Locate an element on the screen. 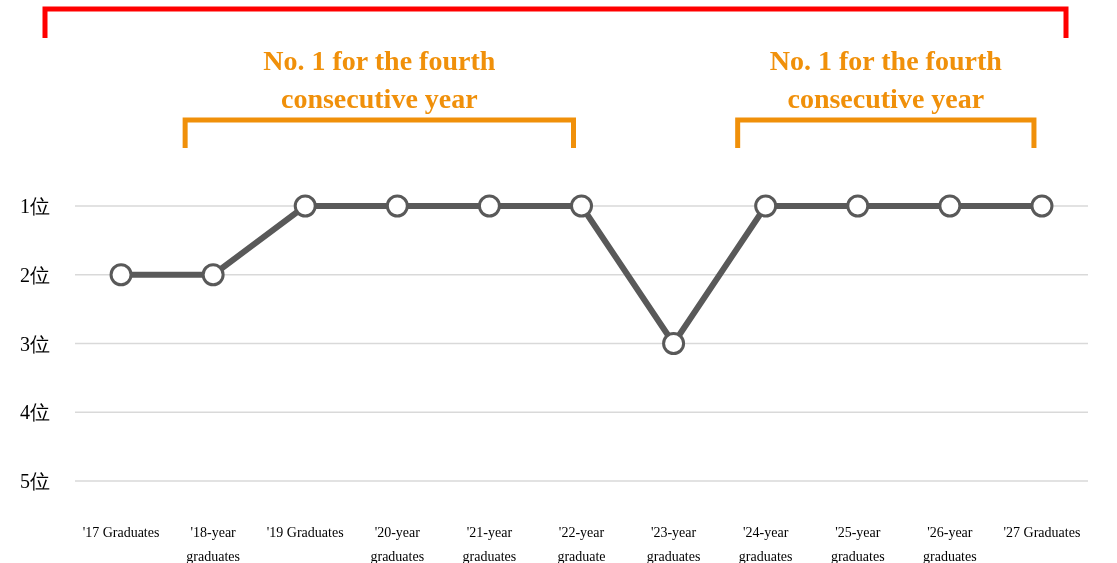  y-tick-label: 3位 is located at coordinates (35, 343).